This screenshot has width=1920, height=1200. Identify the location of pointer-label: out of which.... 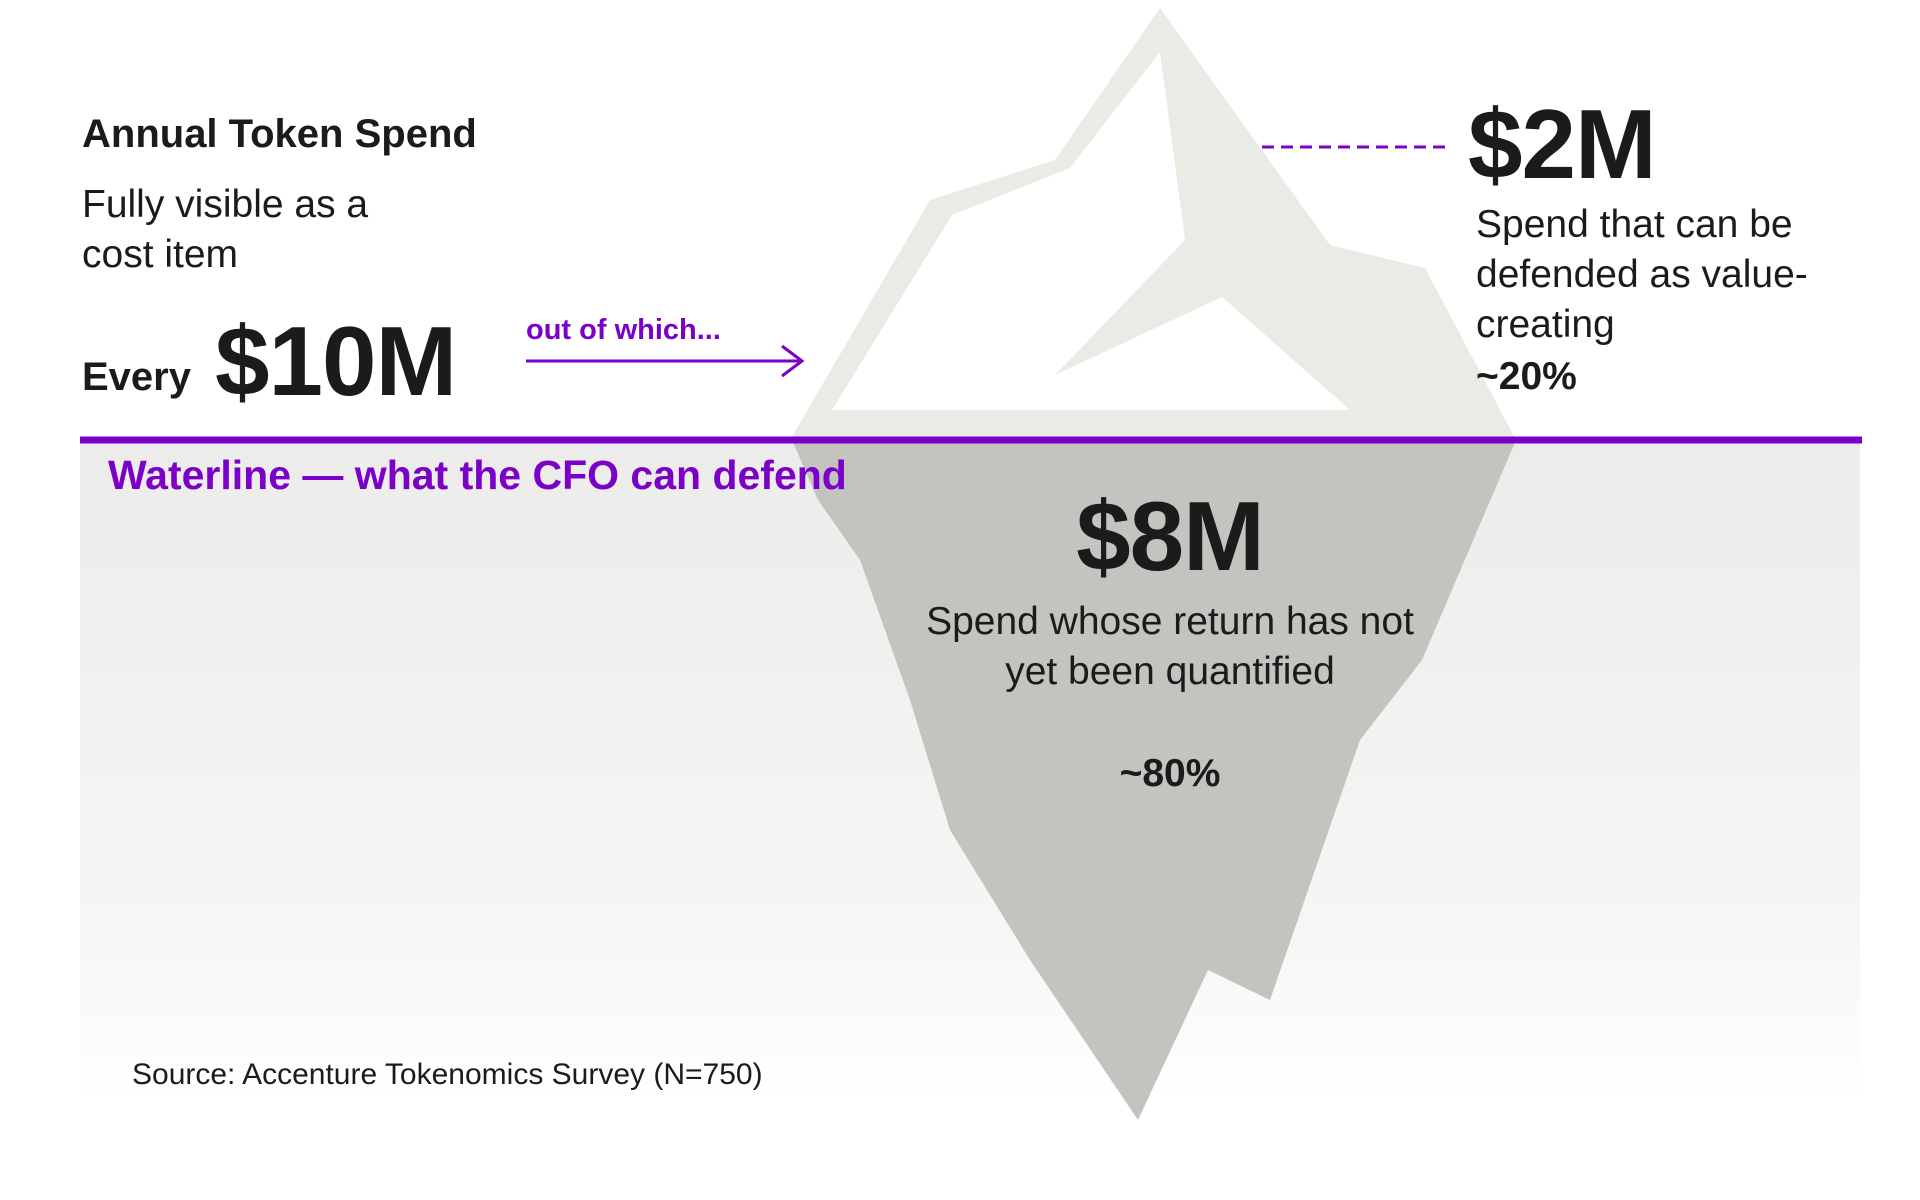
(623, 330).